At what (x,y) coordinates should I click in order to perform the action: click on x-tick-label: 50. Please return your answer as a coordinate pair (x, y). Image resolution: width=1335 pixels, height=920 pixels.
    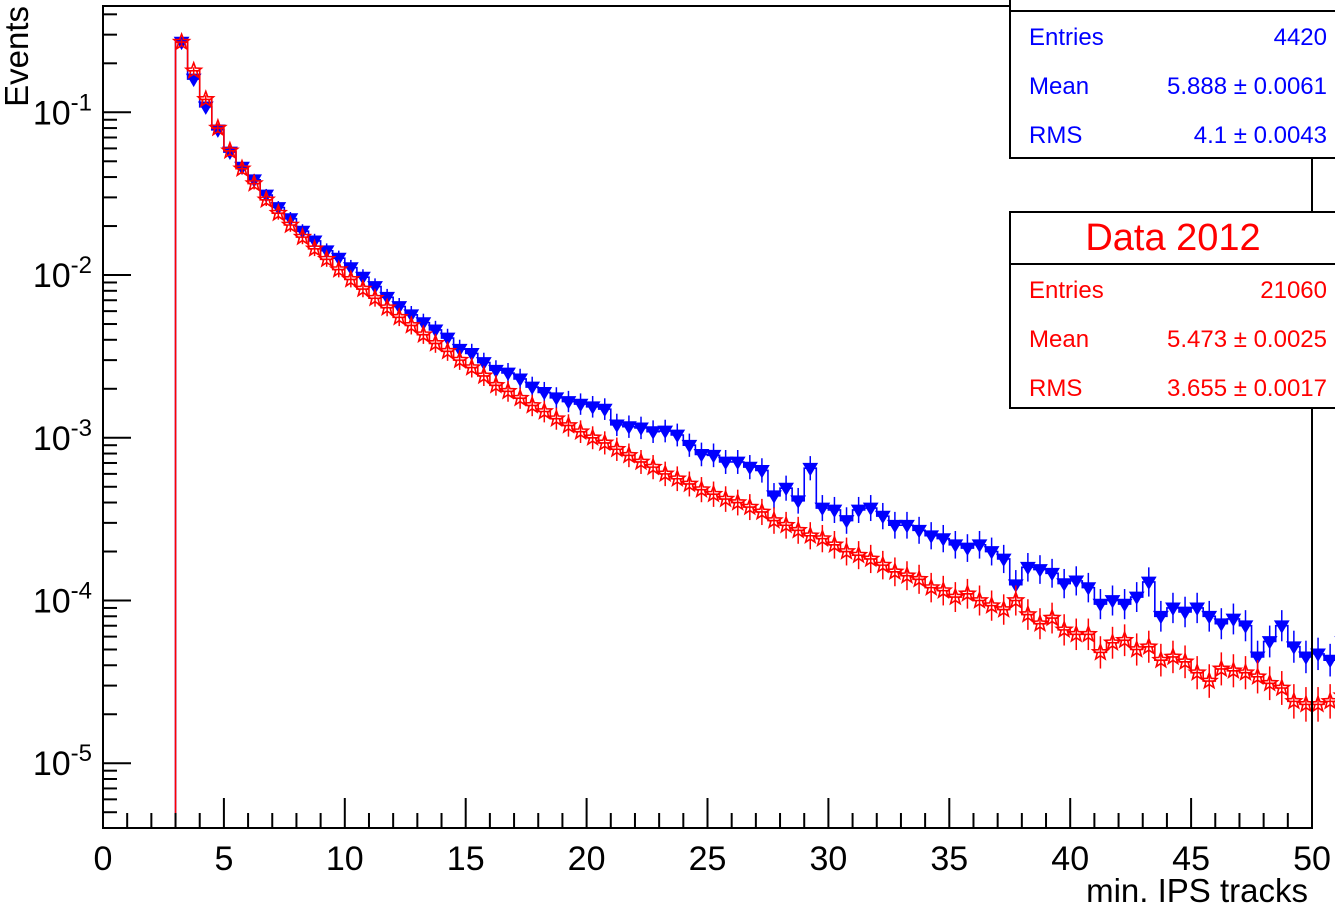
    Looking at the image, I should click on (1312, 859).